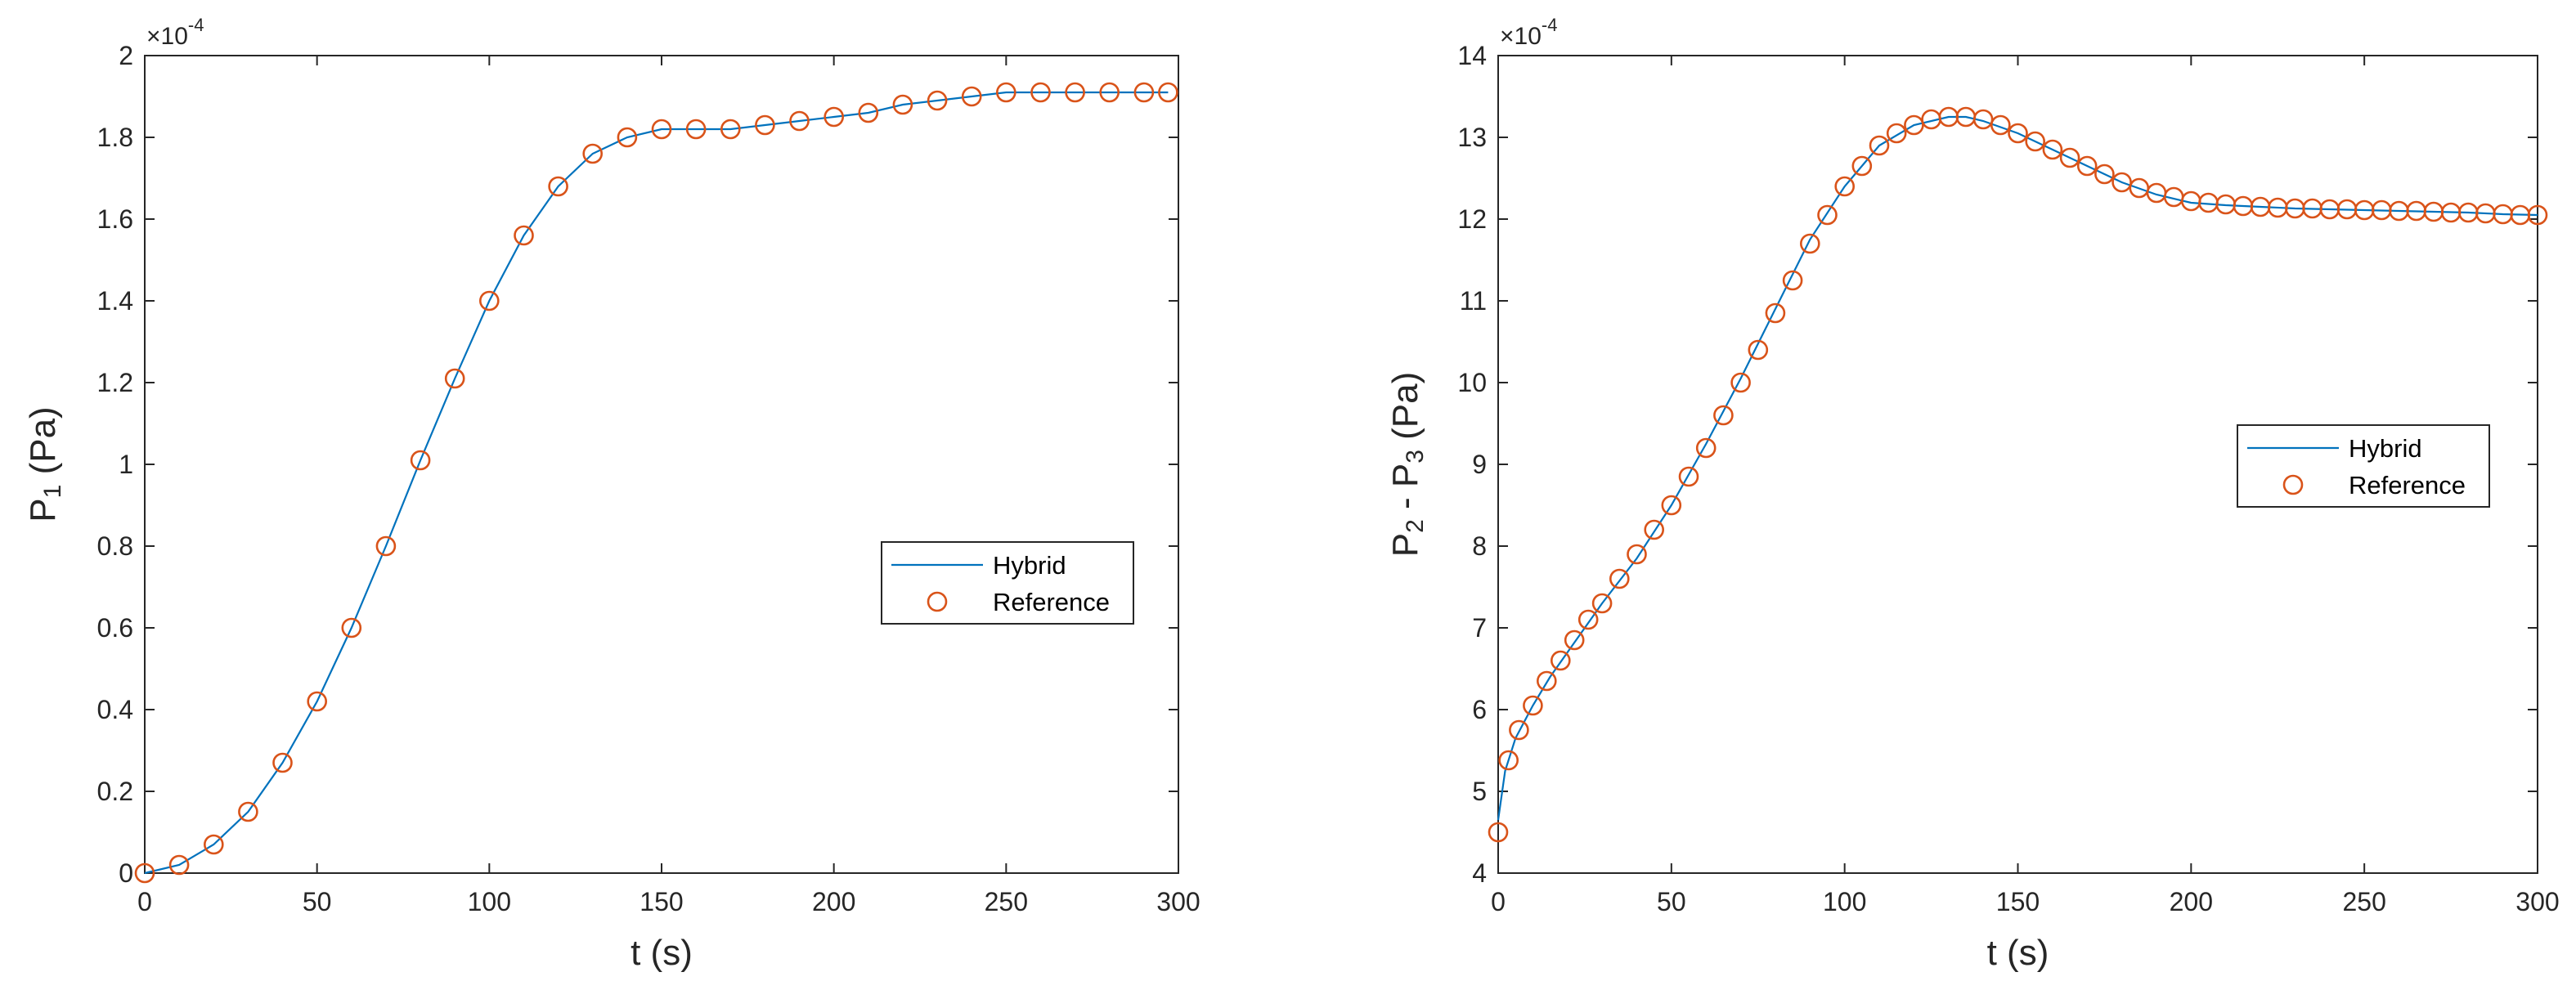 The width and height of the screenshot is (2576, 999). What do you see at coordinates (45, 464) in the screenshot?
I see `y-axis-label: P1 (Pa)` at bounding box center [45, 464].